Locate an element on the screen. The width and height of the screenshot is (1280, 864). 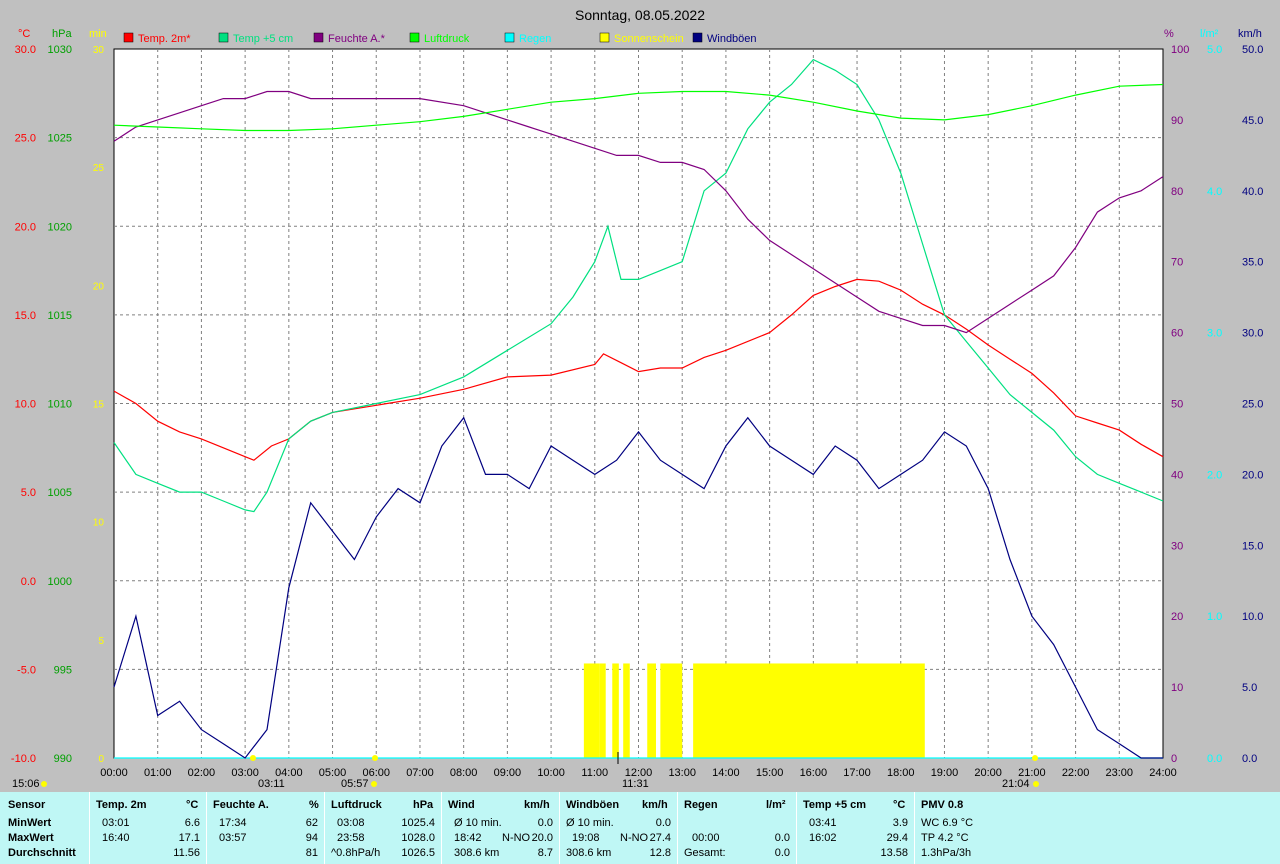
humidity-unit: % is located at coordinates (314, 805).